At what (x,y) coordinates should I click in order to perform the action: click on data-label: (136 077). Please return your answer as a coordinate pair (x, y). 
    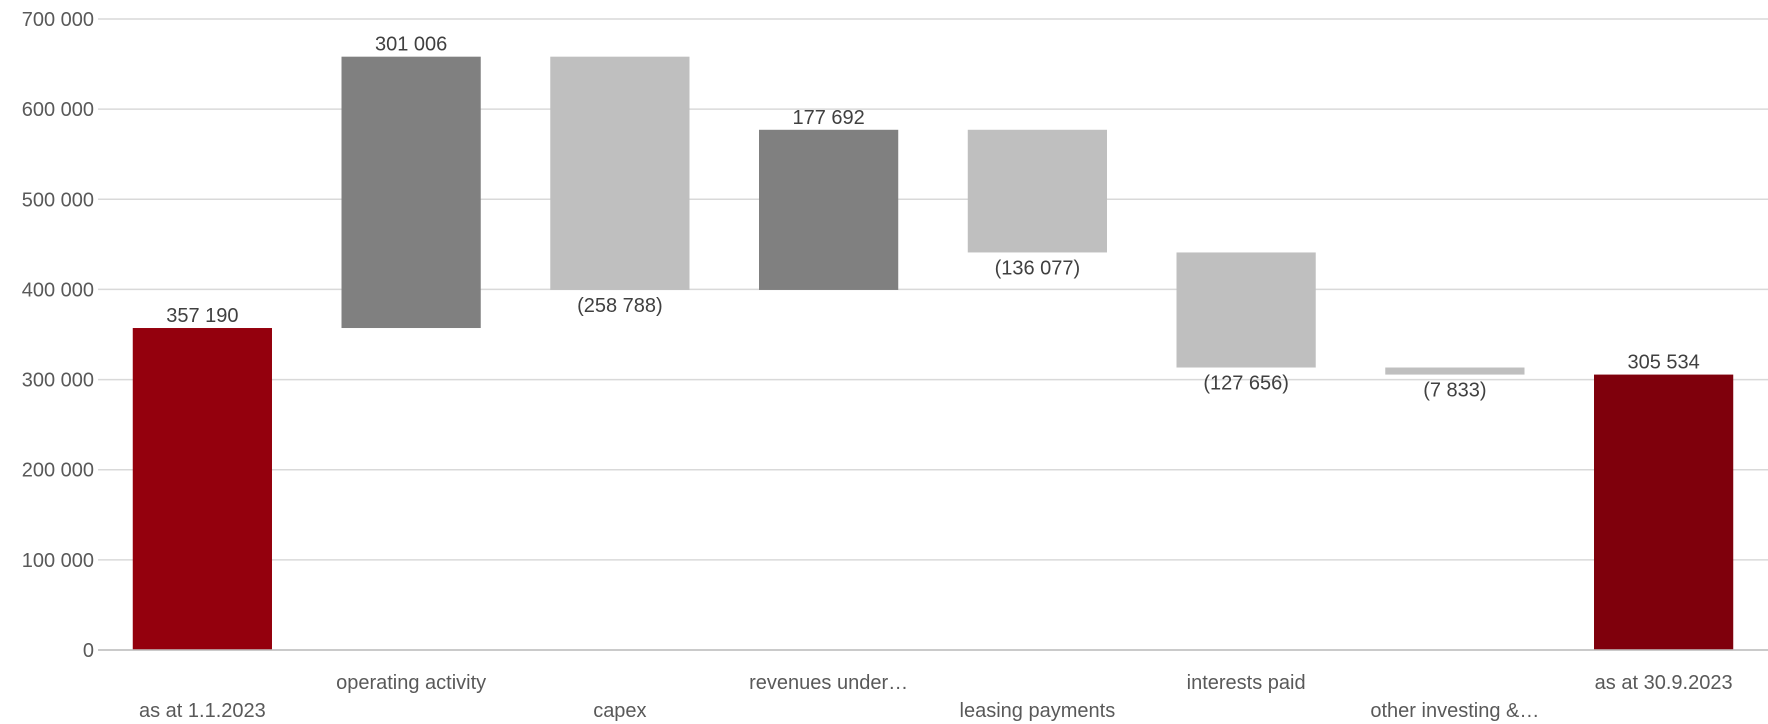
    Looking at the image, I should click on (1038, 268).